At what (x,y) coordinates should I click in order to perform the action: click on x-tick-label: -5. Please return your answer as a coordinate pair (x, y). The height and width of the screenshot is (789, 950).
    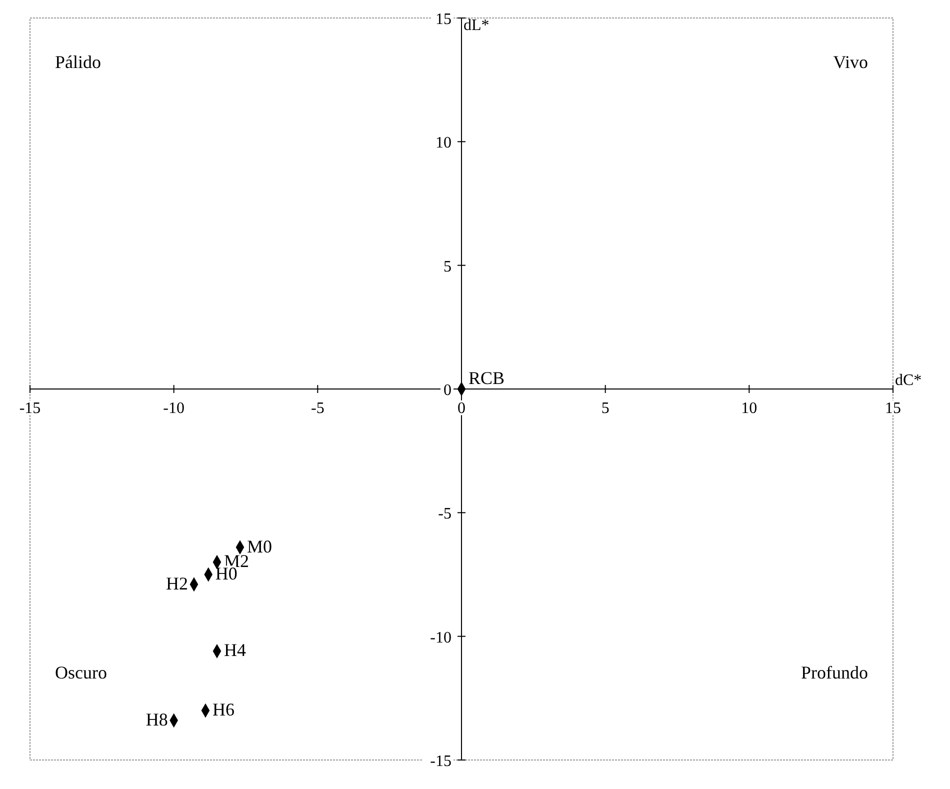
    Looking at the image, I should click on (317, 408).